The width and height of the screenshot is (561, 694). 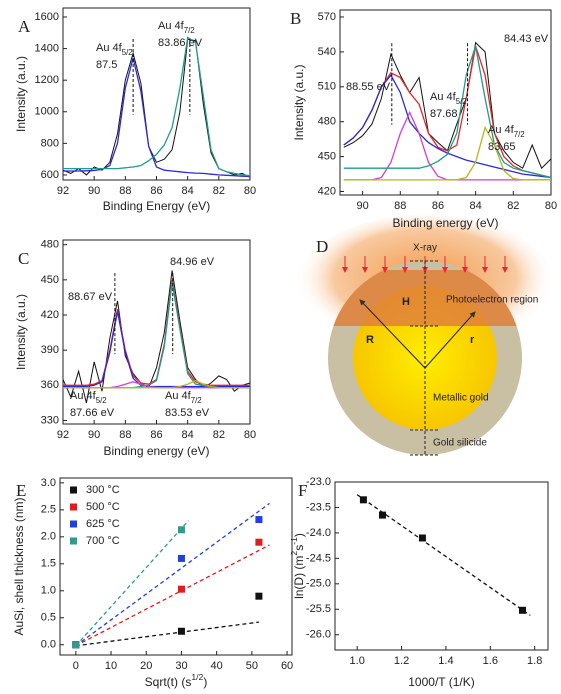 I want to click on plot-frame, so click(x=176, y=566).